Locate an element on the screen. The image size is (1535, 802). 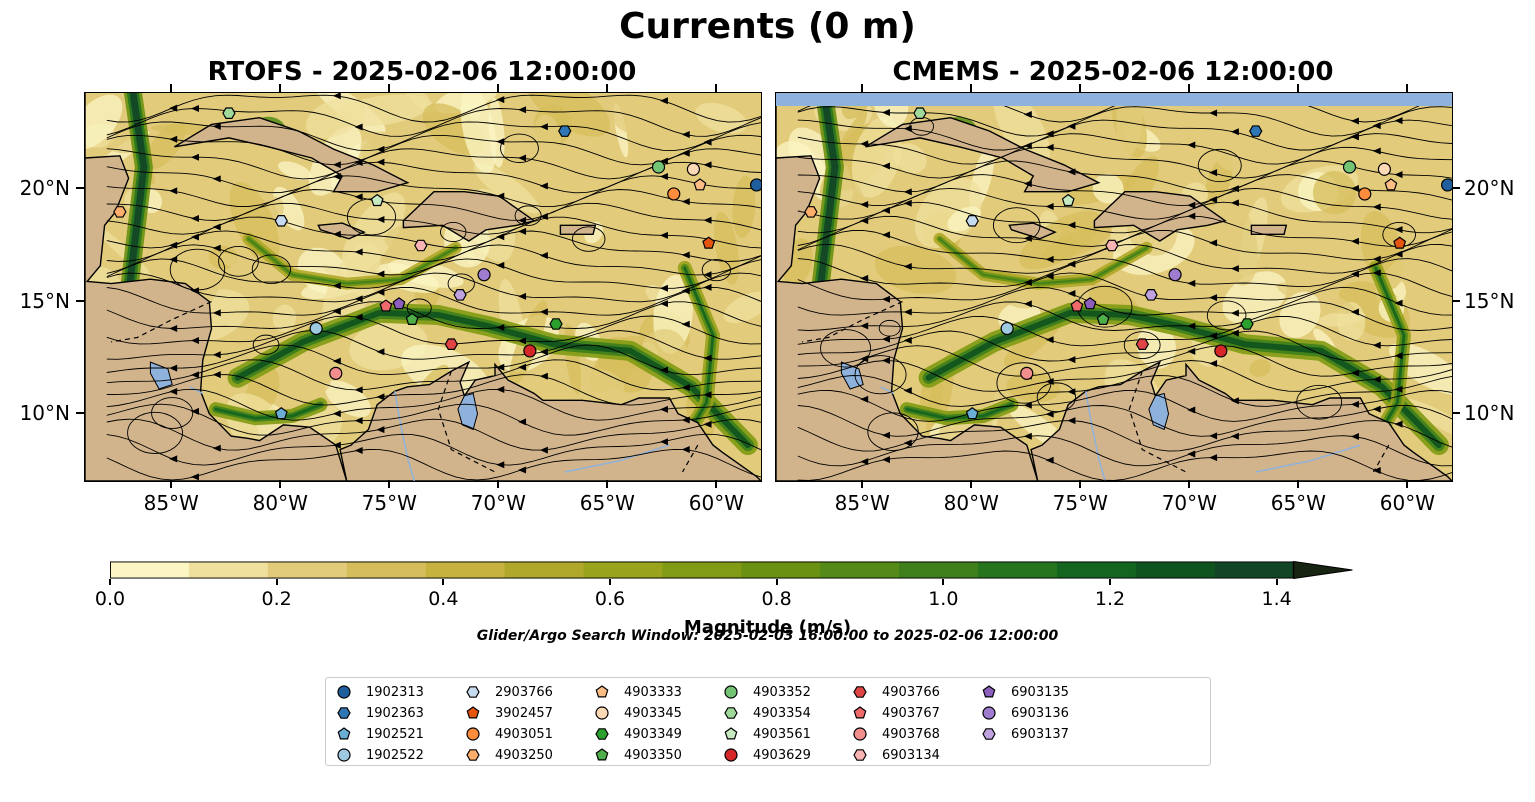
colorbar-tick-label: 1.2 is located at coordinates (1110, 599).